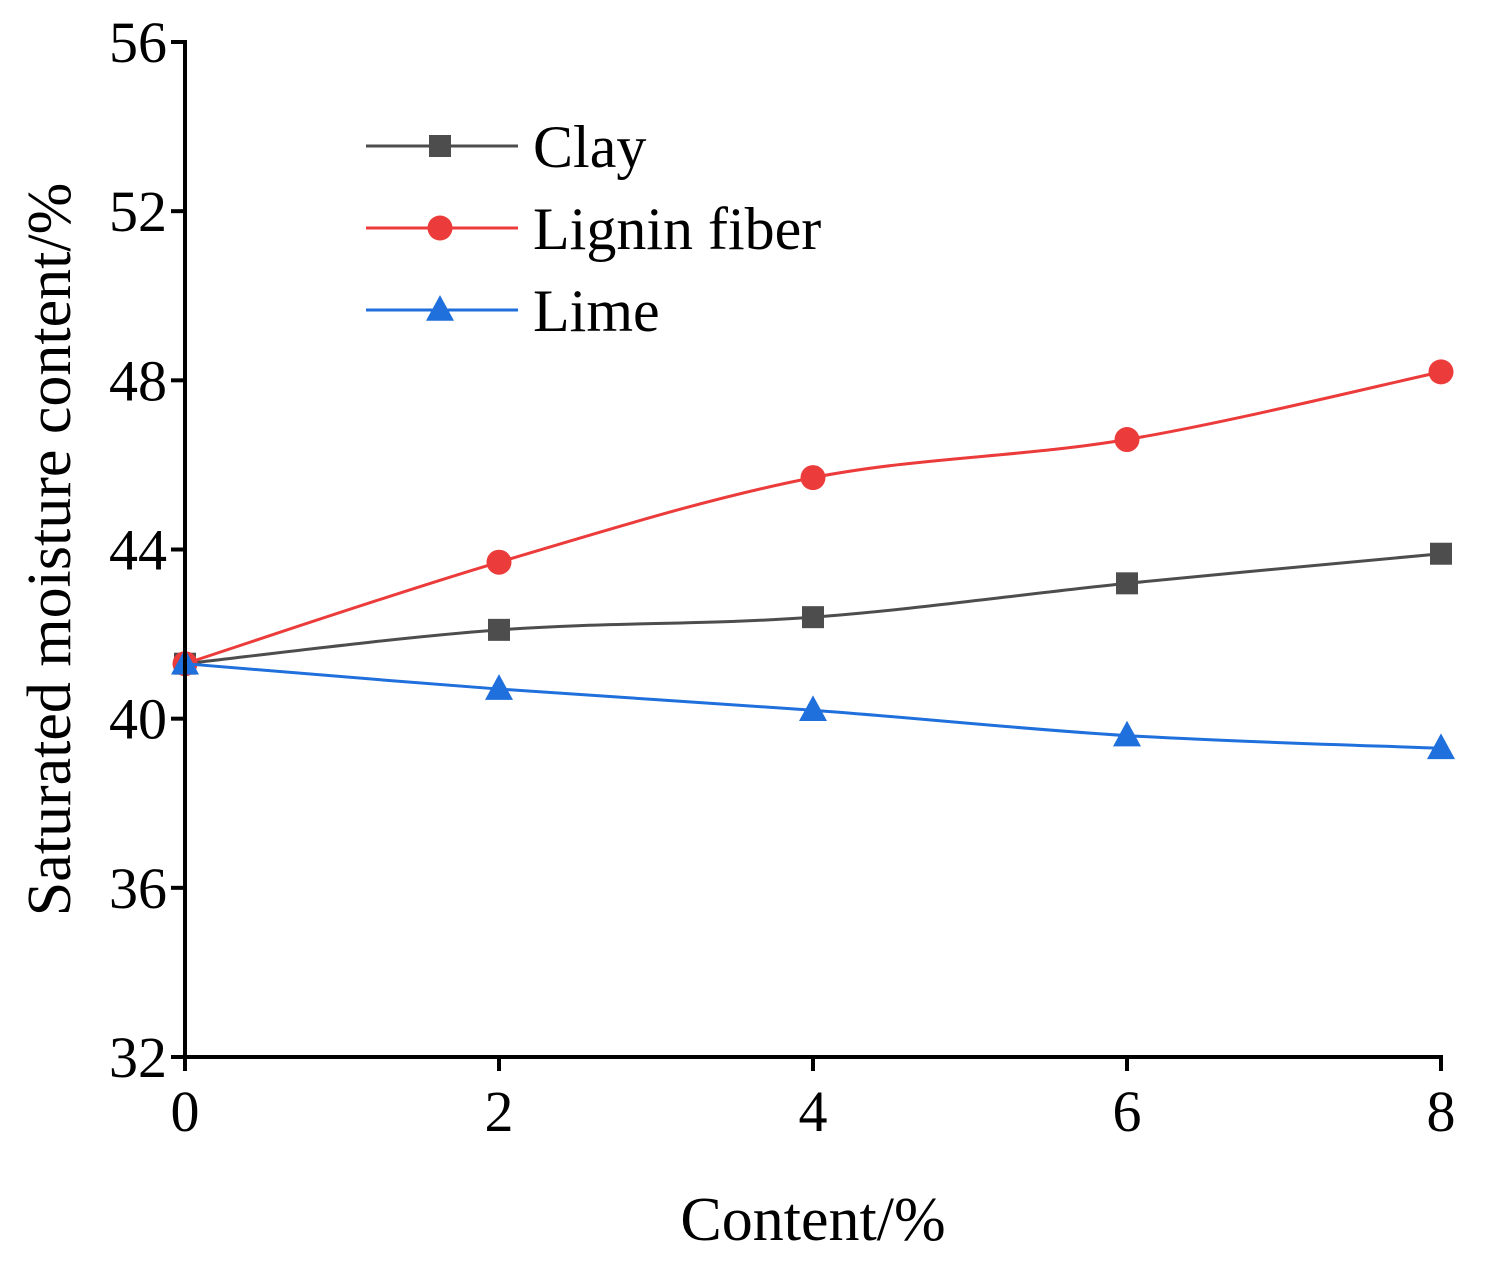  I want to click on x-axis-title: Content/%, so click(812, 1220).